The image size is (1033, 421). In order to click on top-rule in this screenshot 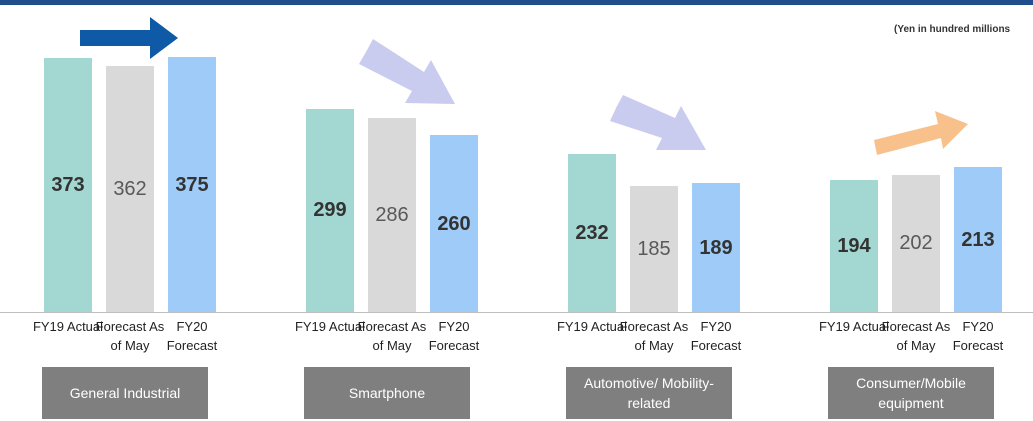, I will do `click(516, 2)`.